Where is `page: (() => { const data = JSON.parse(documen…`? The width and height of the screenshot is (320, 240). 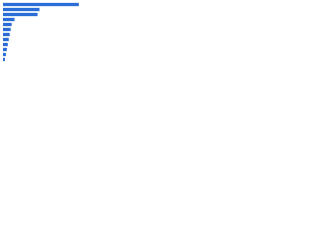
page: (() => { const data = JSON.parse(documen… is located at coordinates (50, 35).